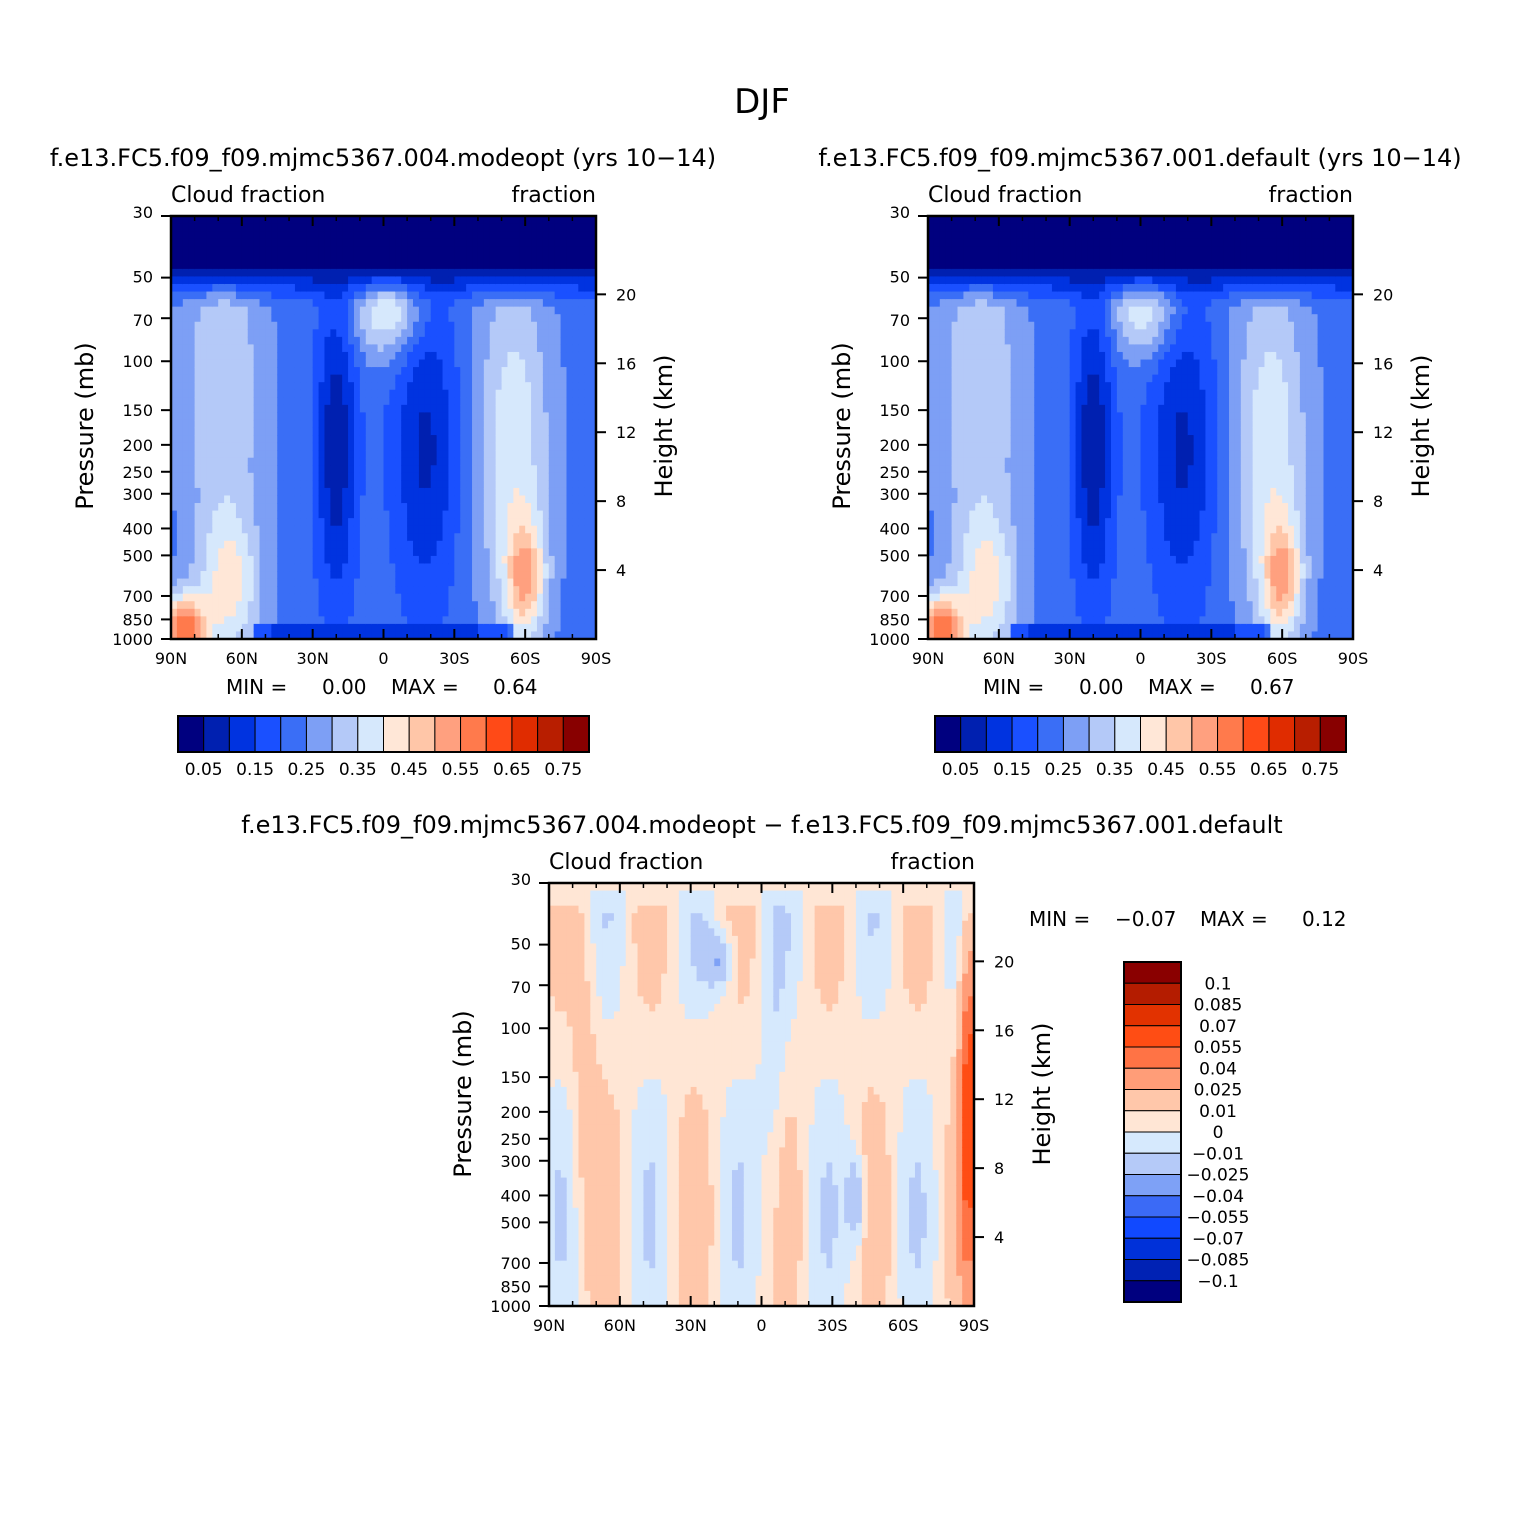  Describe the element at coordinates (242, 658) in the screenshot. I see `x-tick-label: 60N` at that location.